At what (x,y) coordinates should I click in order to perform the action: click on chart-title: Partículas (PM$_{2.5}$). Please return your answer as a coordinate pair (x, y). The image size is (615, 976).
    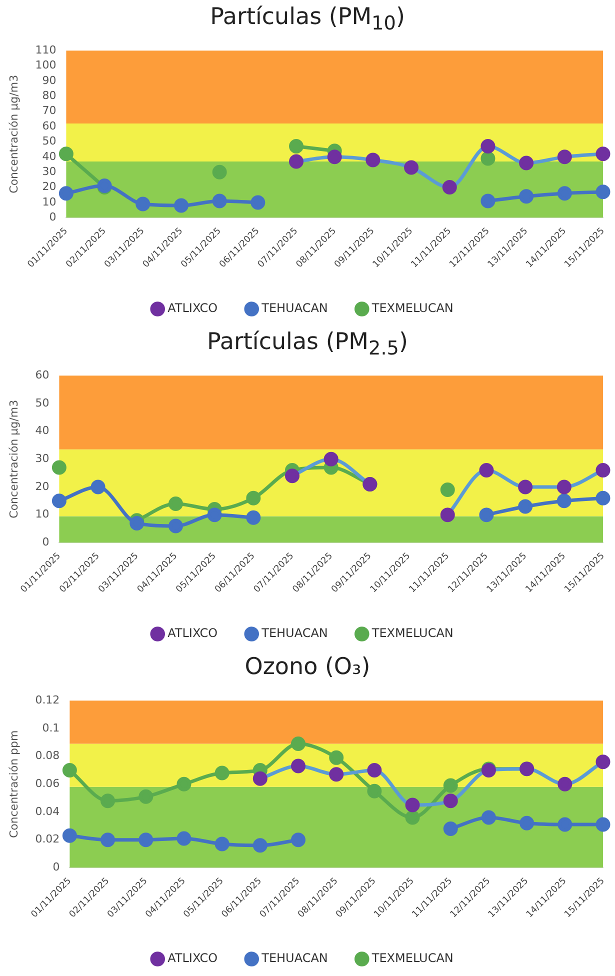
    Looking at the image, I should click on (307, 344).